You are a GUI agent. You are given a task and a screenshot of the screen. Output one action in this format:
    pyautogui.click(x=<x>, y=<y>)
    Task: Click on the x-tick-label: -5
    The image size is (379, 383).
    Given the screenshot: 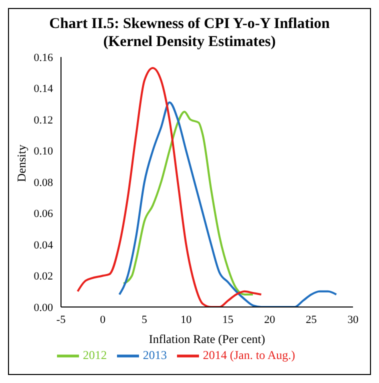 What is the action you would take?
    pyautogui.click(x=61, y=320)
    